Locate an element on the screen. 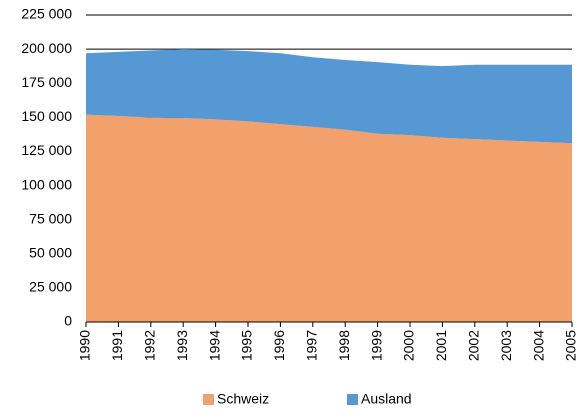  x-tick-label: 1991 is located at coordinates (117, 345).